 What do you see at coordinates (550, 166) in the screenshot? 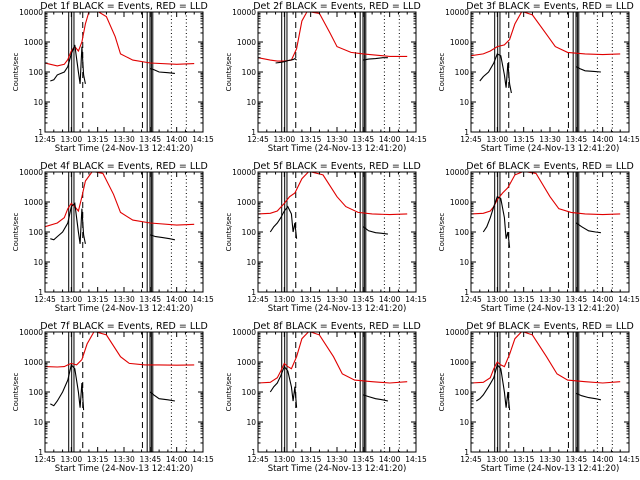
I see `panel-title: Det 6f BLACK = Events, RED = LLD` at bounding box center [550, 166].